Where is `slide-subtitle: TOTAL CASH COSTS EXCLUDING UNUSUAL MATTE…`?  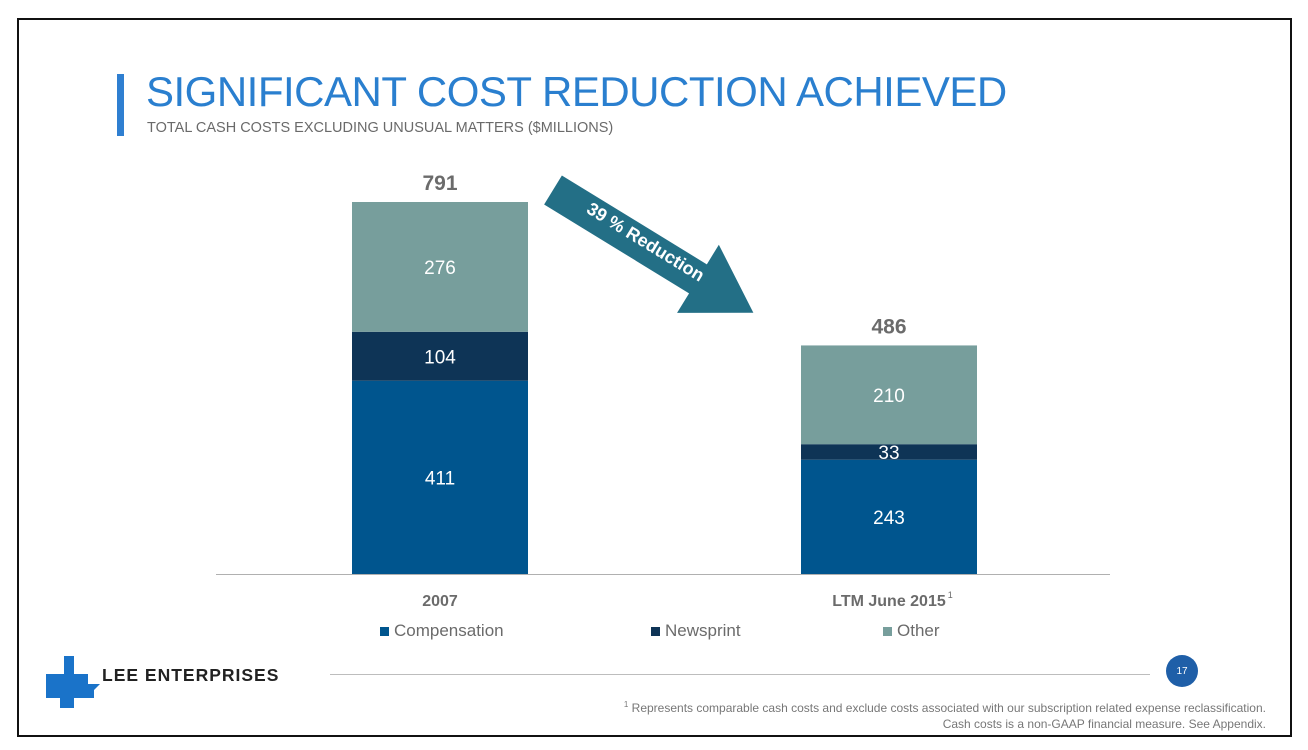 slide-subtitle: TOTAL CASH COSTS EXCLUDING UNUSUAL MATTE… is located at coordinates (380, 128).